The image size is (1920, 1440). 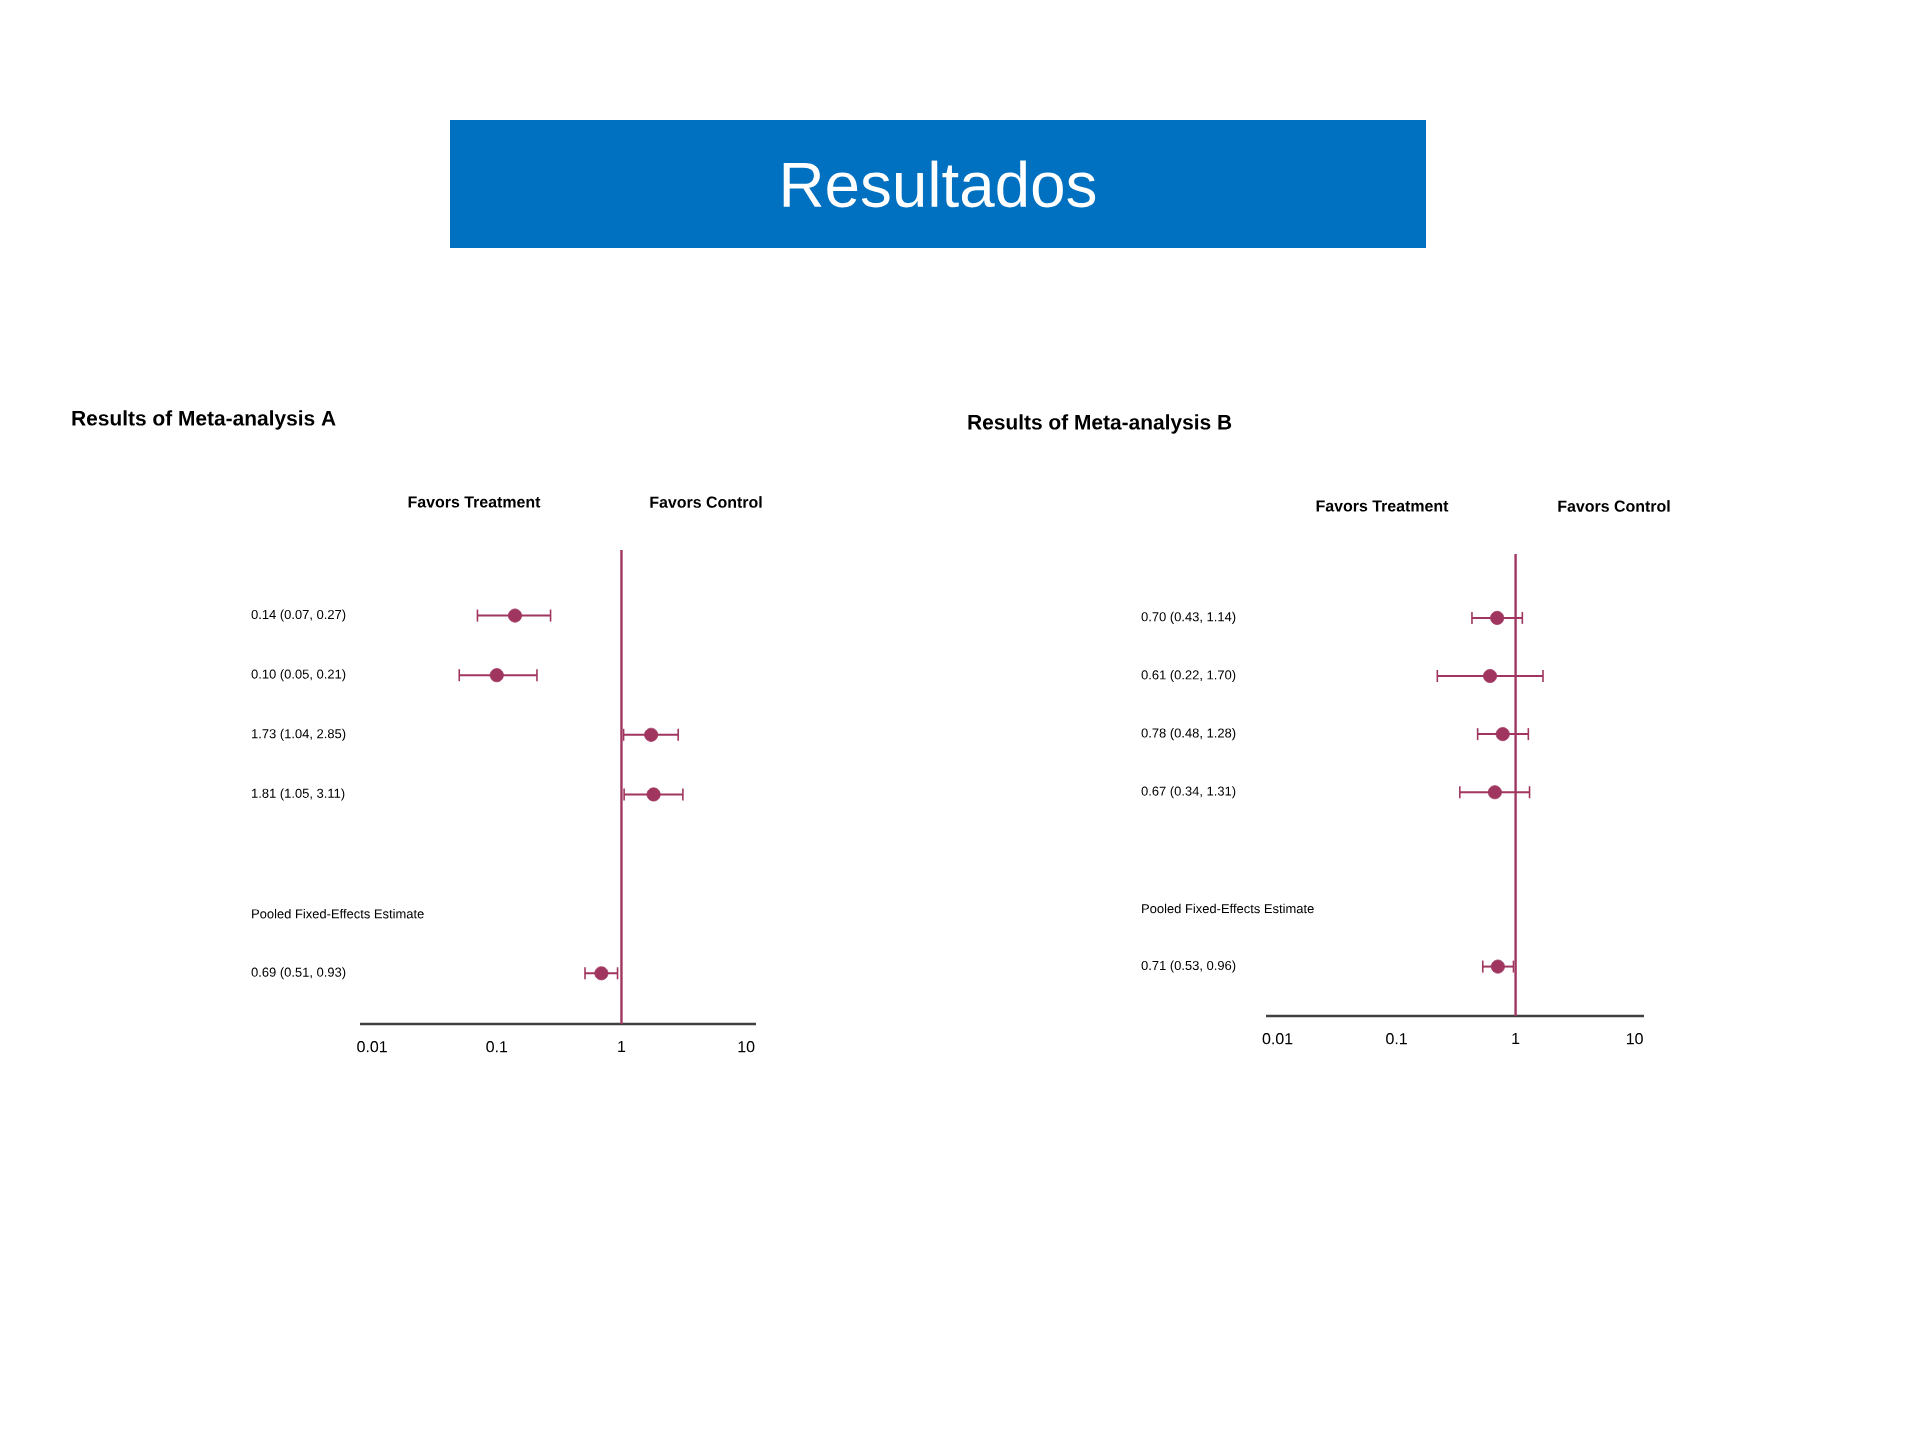 What do you see at coordinates (939, 184) in the screenshot?
I see `text: Resultados` at bounding box center [939, 184].